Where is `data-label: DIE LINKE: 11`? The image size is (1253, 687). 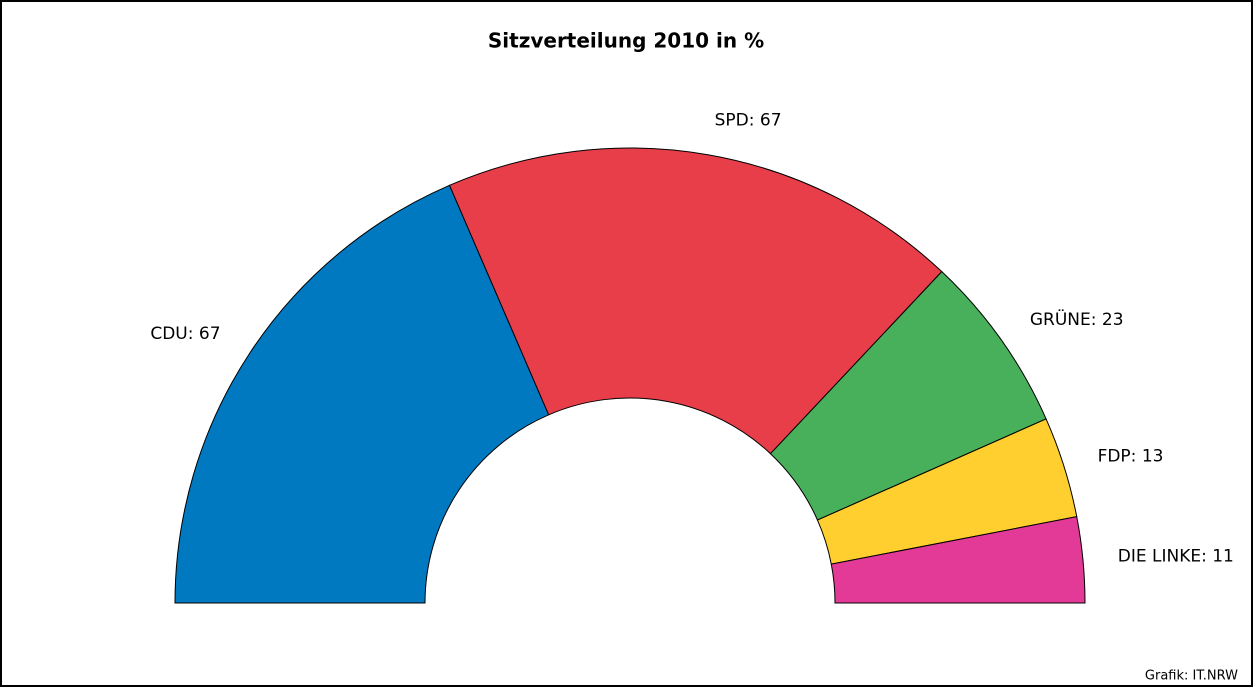
data-label: DIE LINKE: 11 is located at coordinates (1176, 556).